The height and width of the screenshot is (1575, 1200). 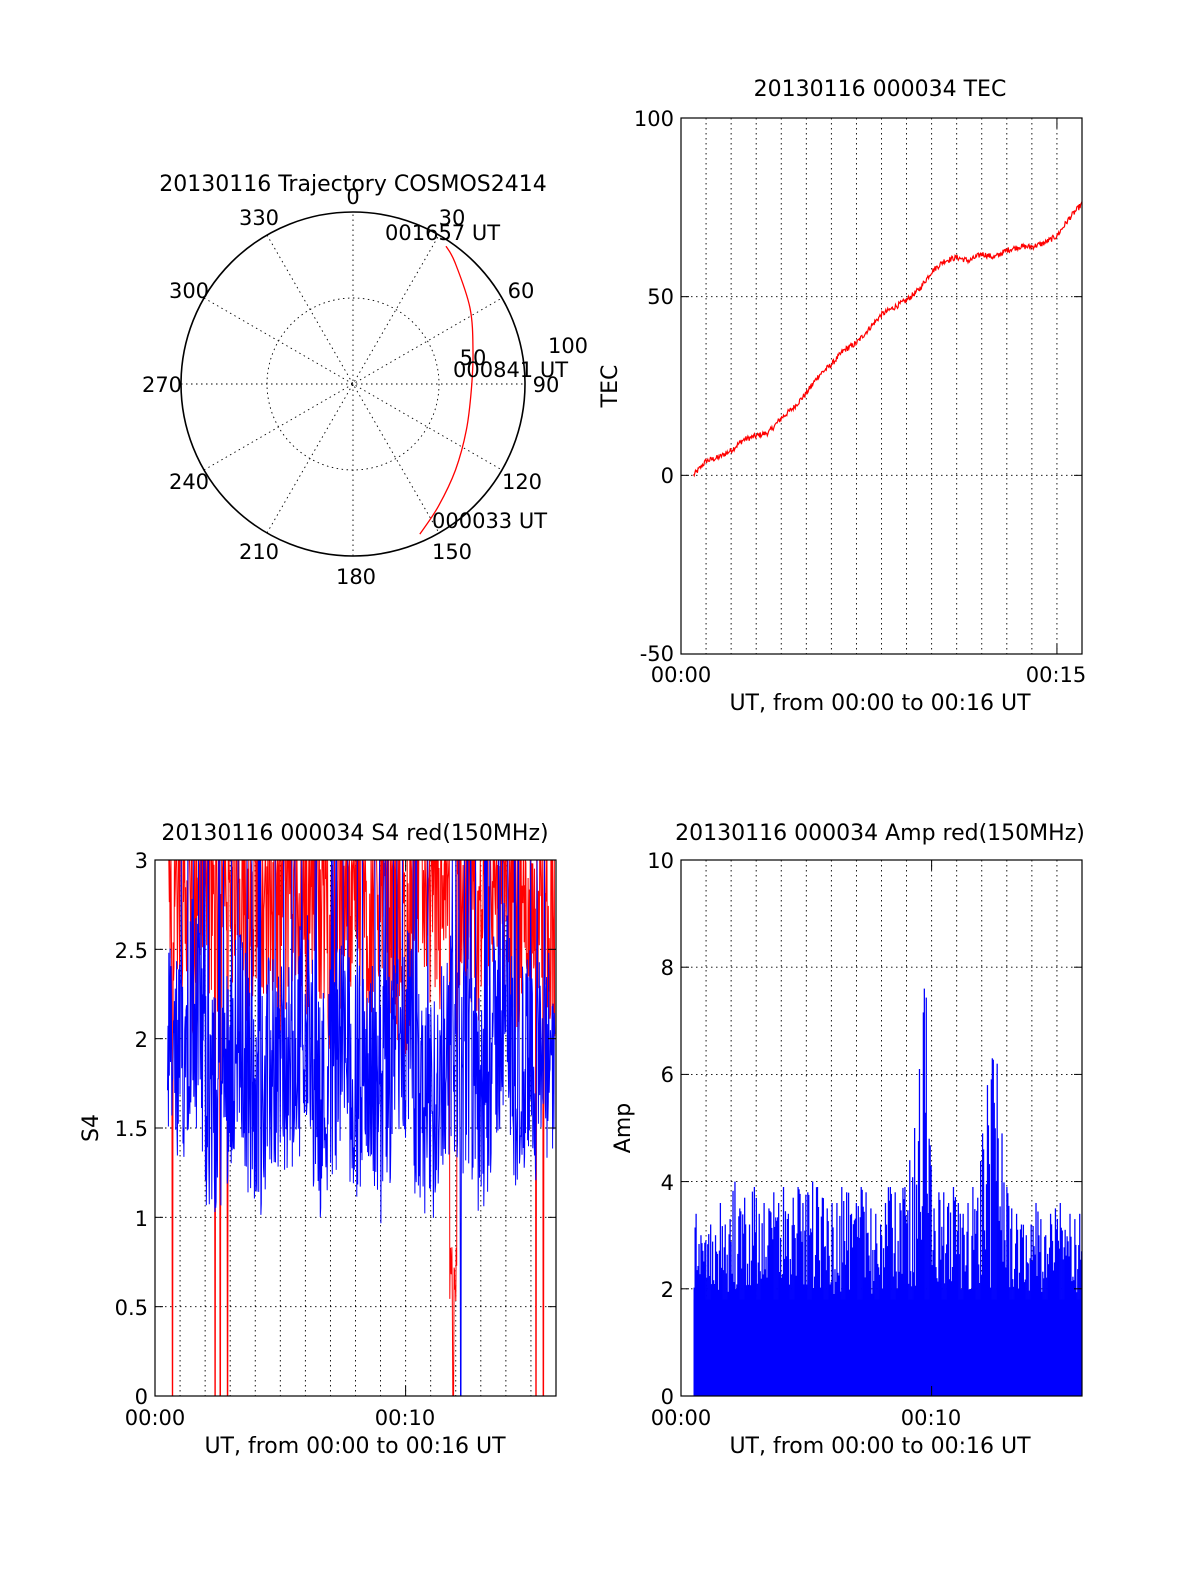 What do you see at coordinates (623, 1128) in the screenshot?
I see `amp-ylabel: Amp` at bounding box center [623, 1128].